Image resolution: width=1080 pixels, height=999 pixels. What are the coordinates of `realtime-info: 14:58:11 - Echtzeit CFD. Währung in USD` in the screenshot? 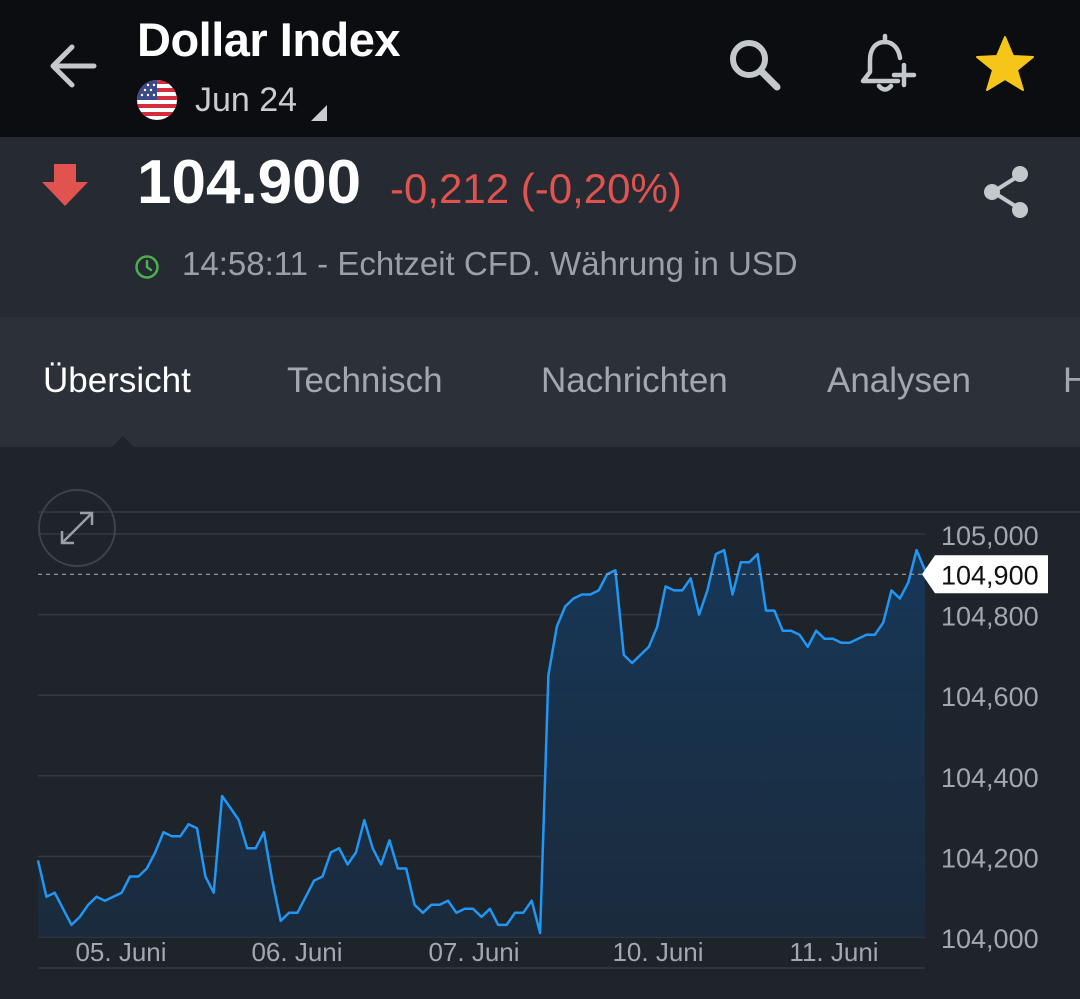 It's located at (490, 263).